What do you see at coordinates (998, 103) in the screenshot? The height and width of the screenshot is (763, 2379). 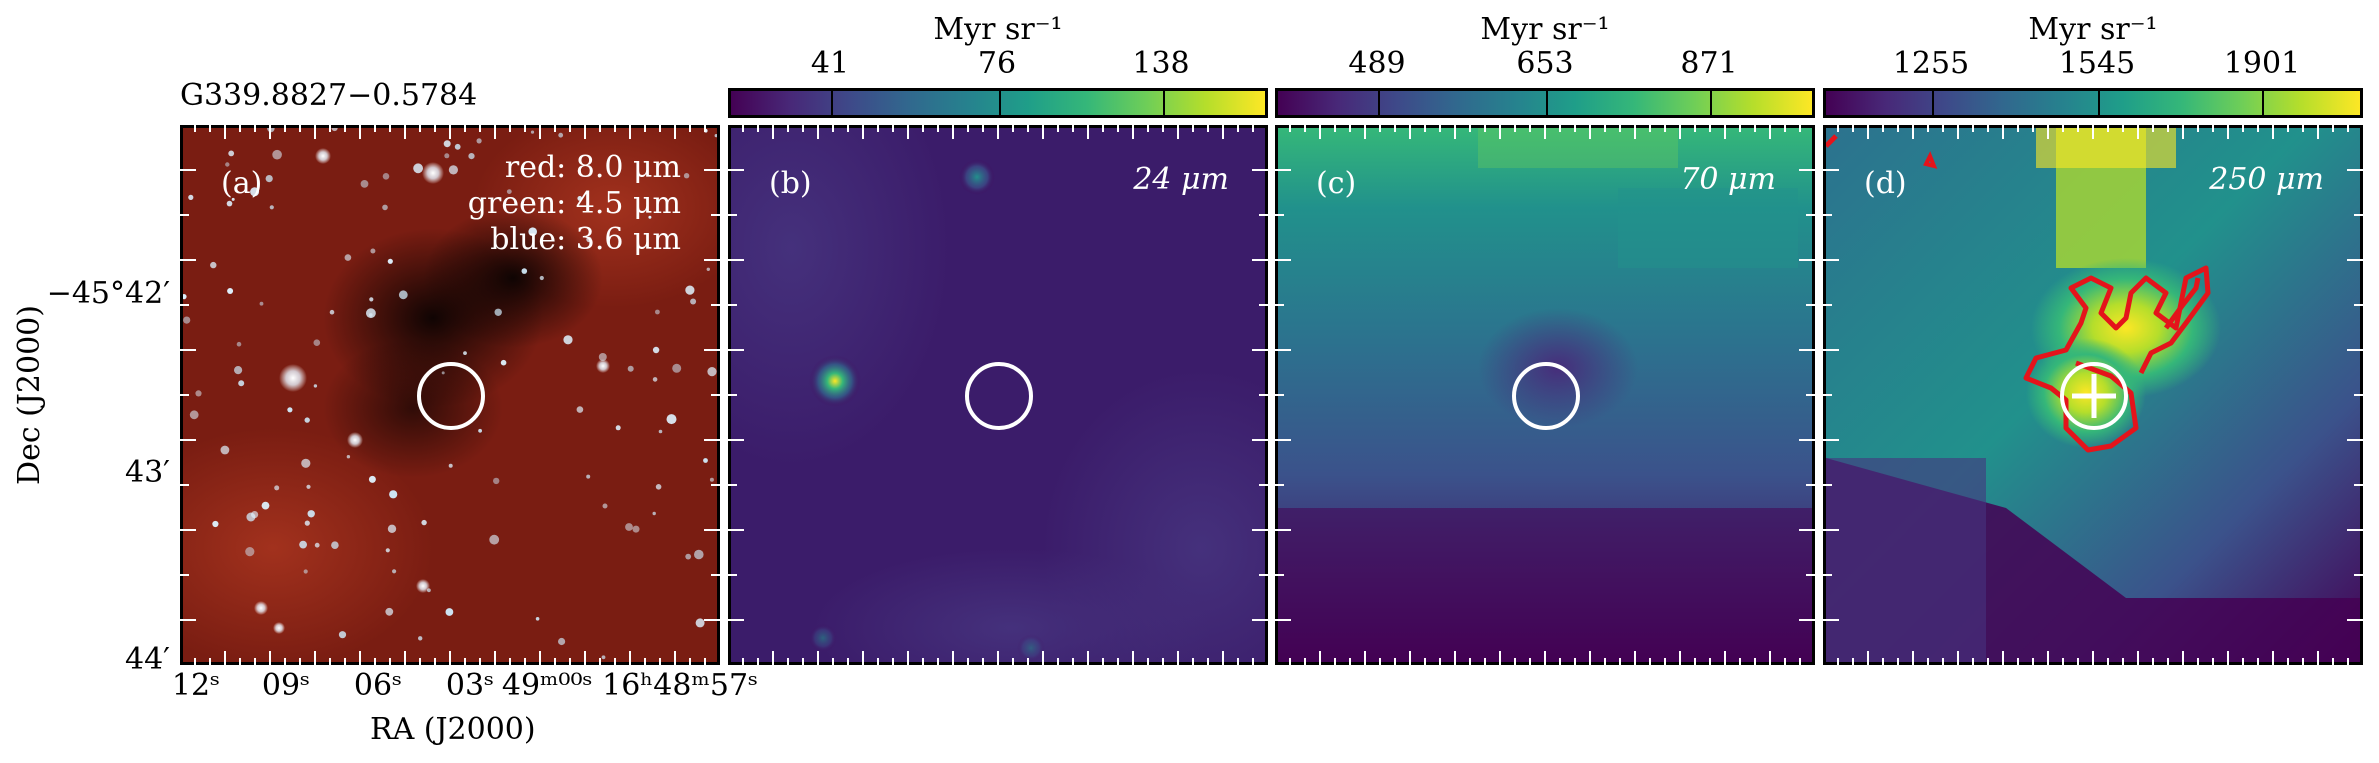 I see `colorbar-b` at bounding box center [998, 103].